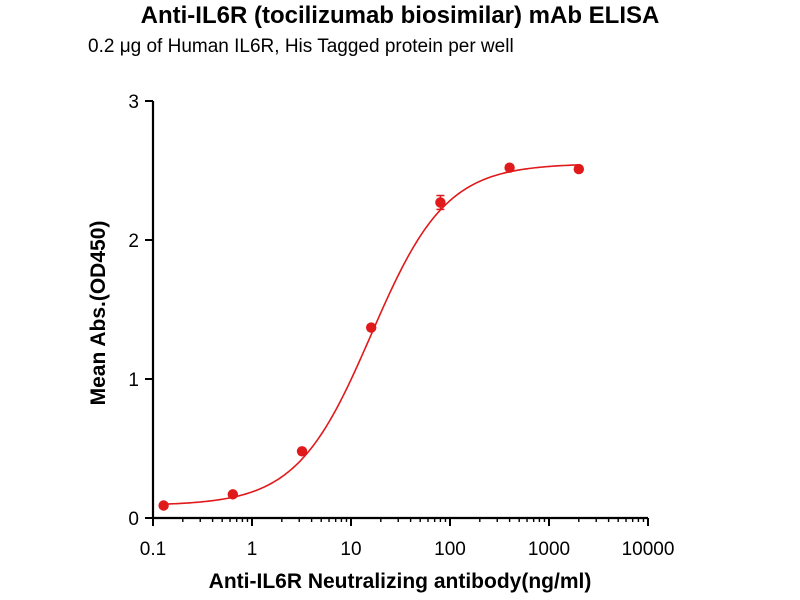  I want to click on y-tick-label: 3, so click(133, 102).